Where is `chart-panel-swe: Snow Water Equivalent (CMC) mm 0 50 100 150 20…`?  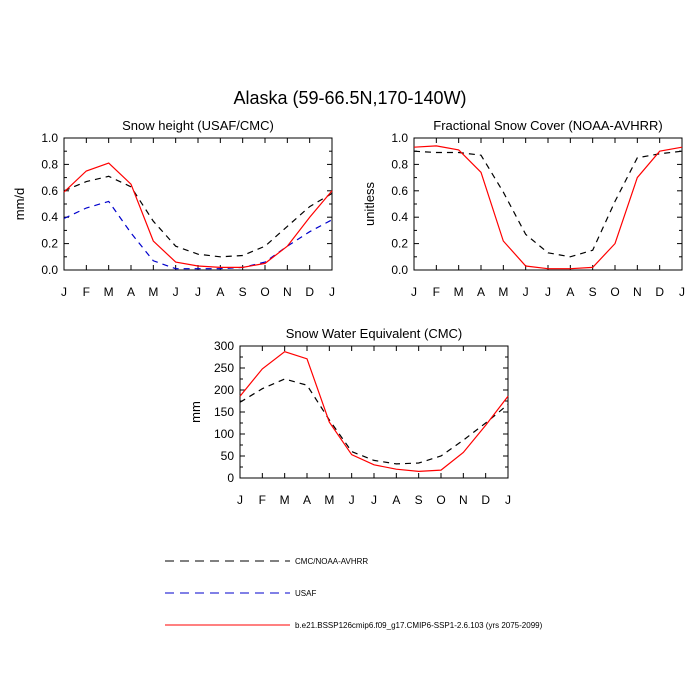
chart-panel-swe: Snow Water Equivalent (CMC) mm 0 50 100 150 20… is located at coordinates (349, 416).